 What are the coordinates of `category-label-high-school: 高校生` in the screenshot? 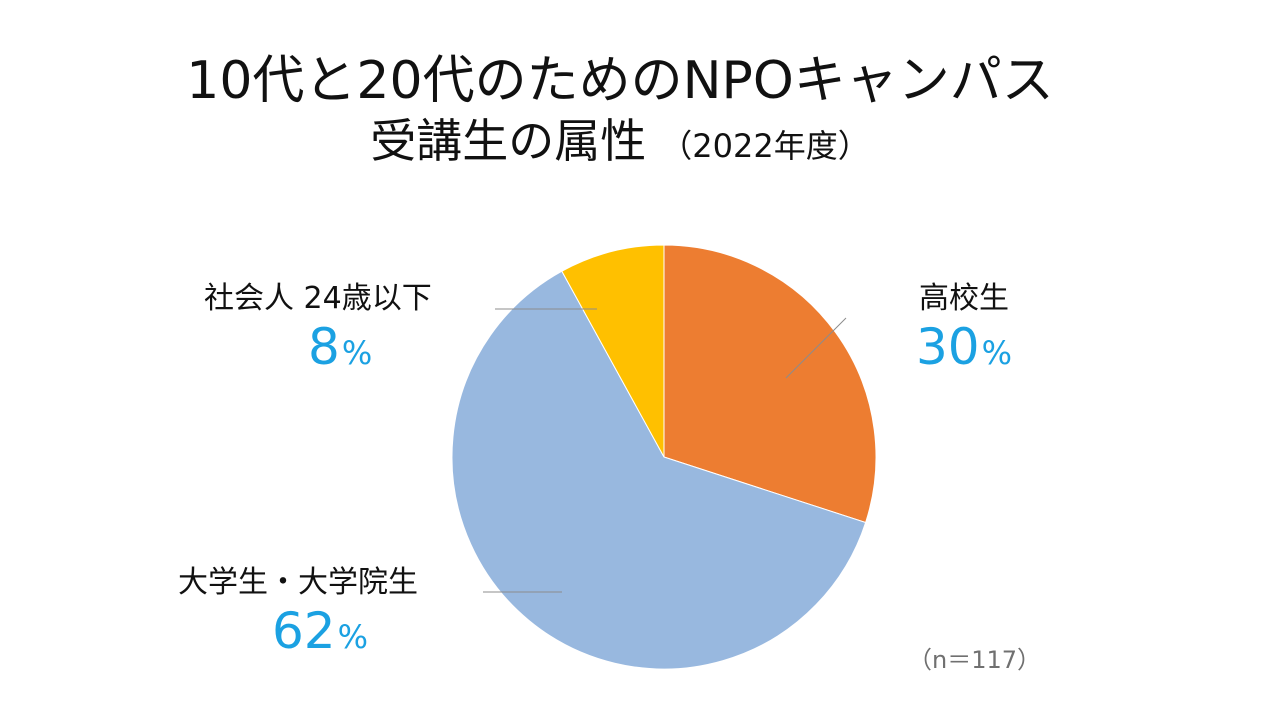 It's located at (964, 298).